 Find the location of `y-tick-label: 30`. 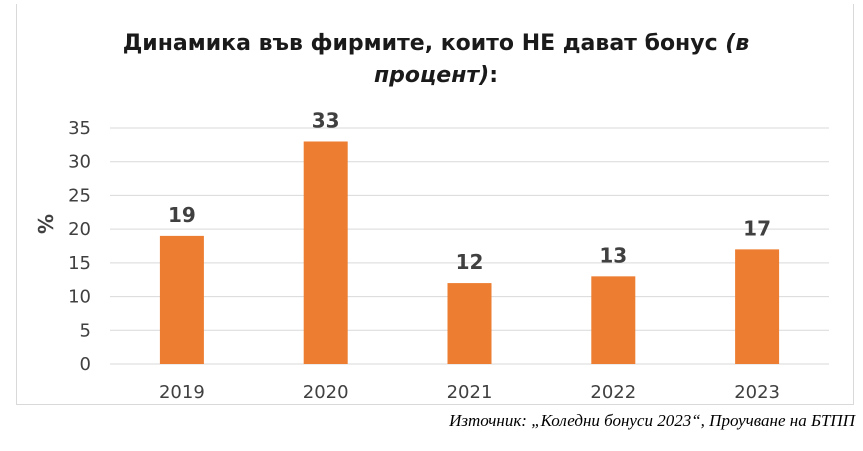

y-tick-label: 30 is located at coordinates (79, 162).